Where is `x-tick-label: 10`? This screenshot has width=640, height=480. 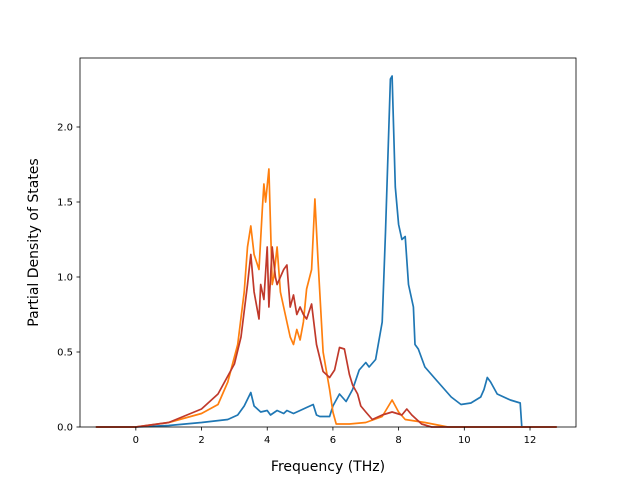
x-tick-label: 10 is located at coordinates (464, 440).